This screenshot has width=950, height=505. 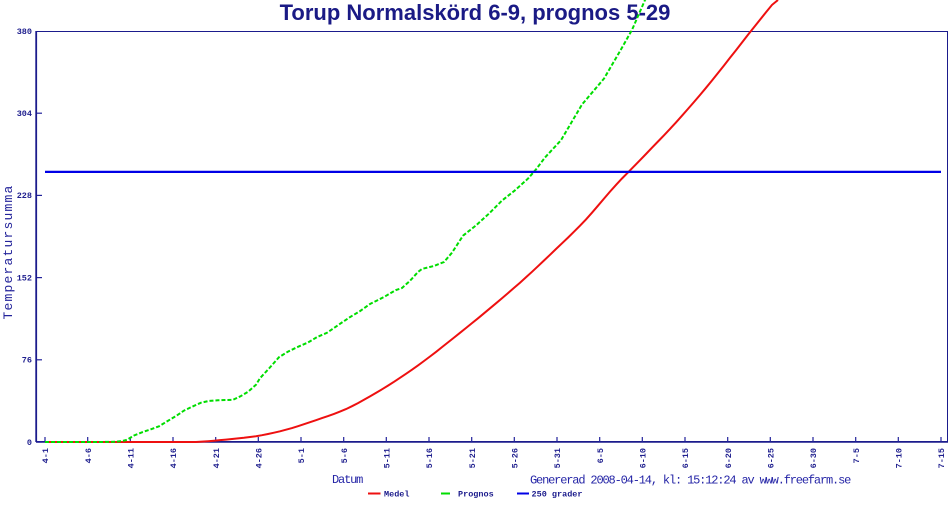 I want to click on svg-text: 250 grader, so click(x=557, y=495).